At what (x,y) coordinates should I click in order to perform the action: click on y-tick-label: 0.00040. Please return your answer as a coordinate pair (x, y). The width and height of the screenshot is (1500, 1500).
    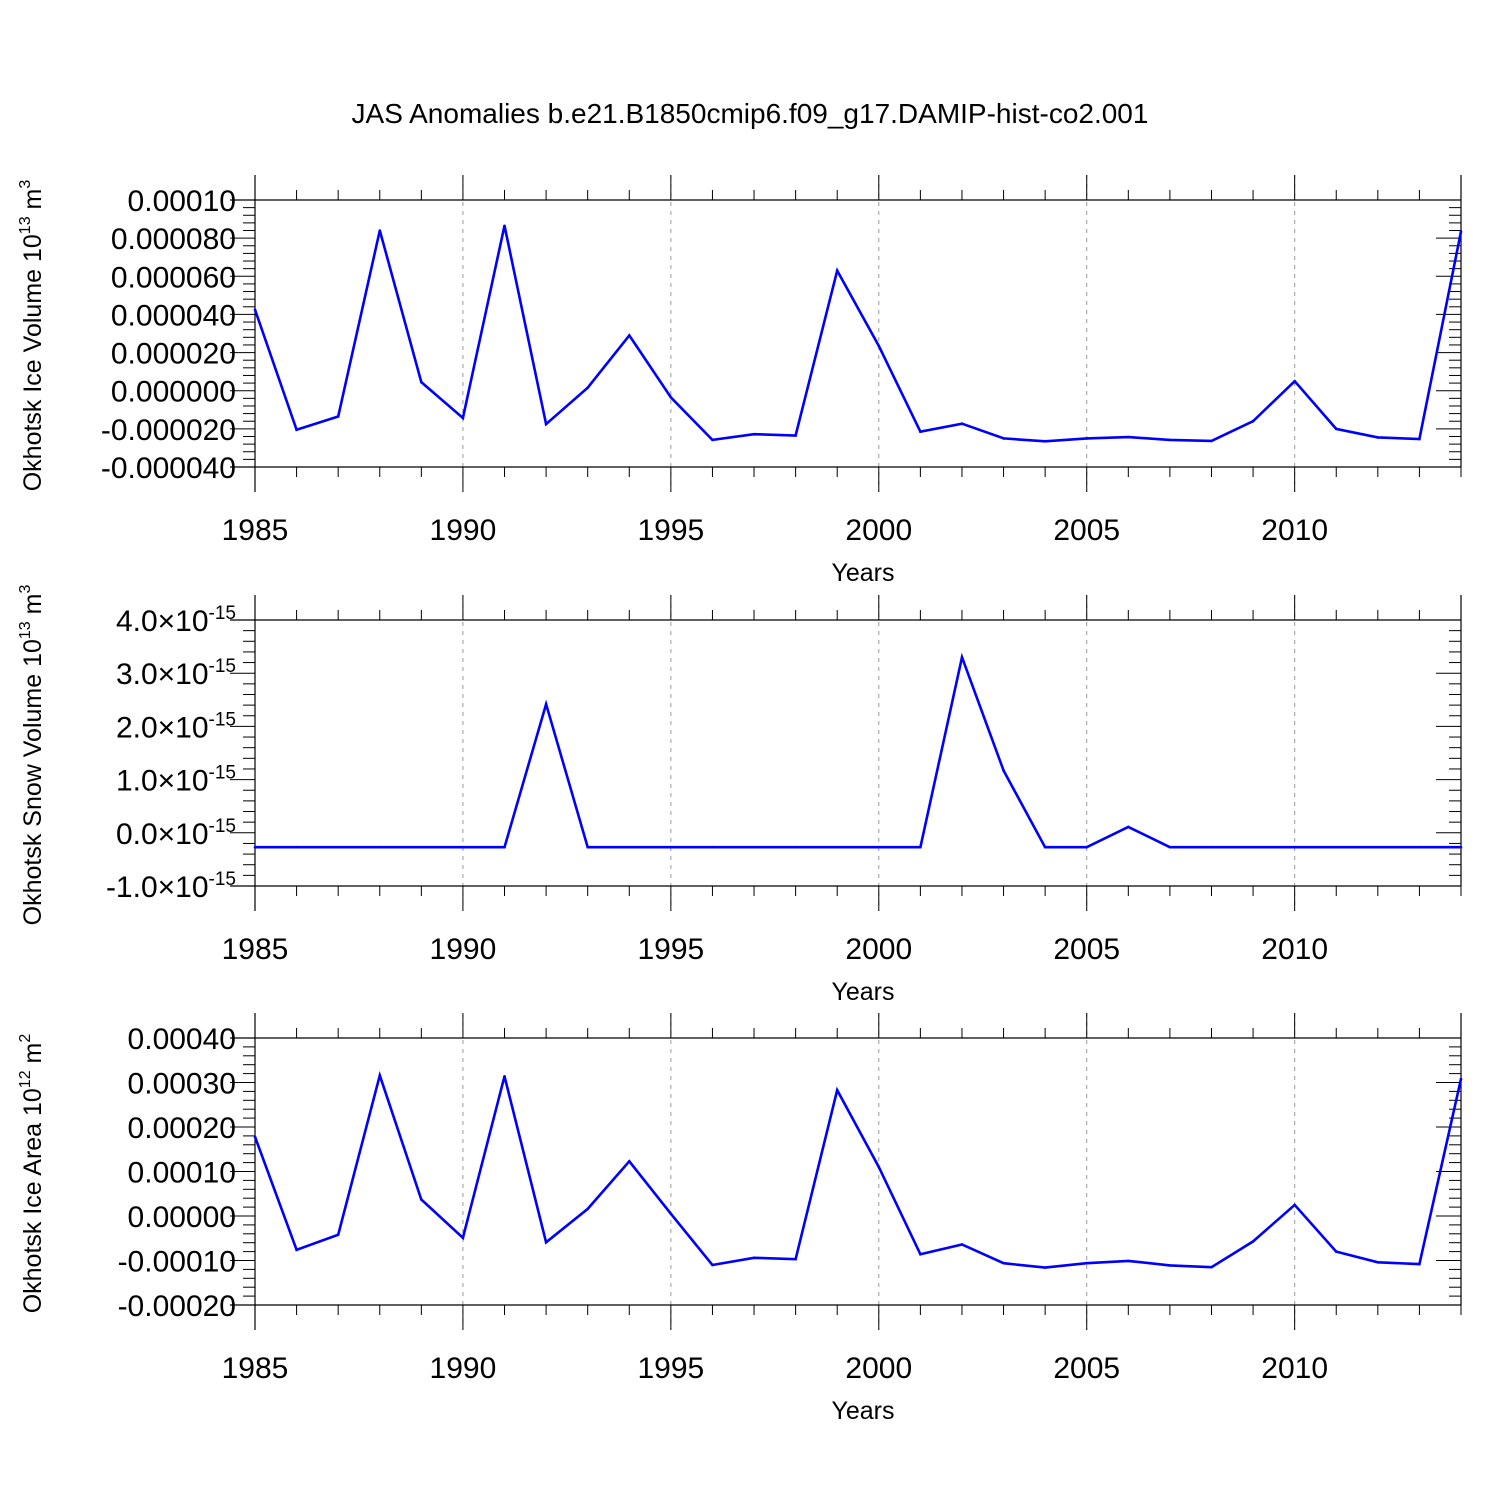
    Looking at the image, I should click on (182, 1039).